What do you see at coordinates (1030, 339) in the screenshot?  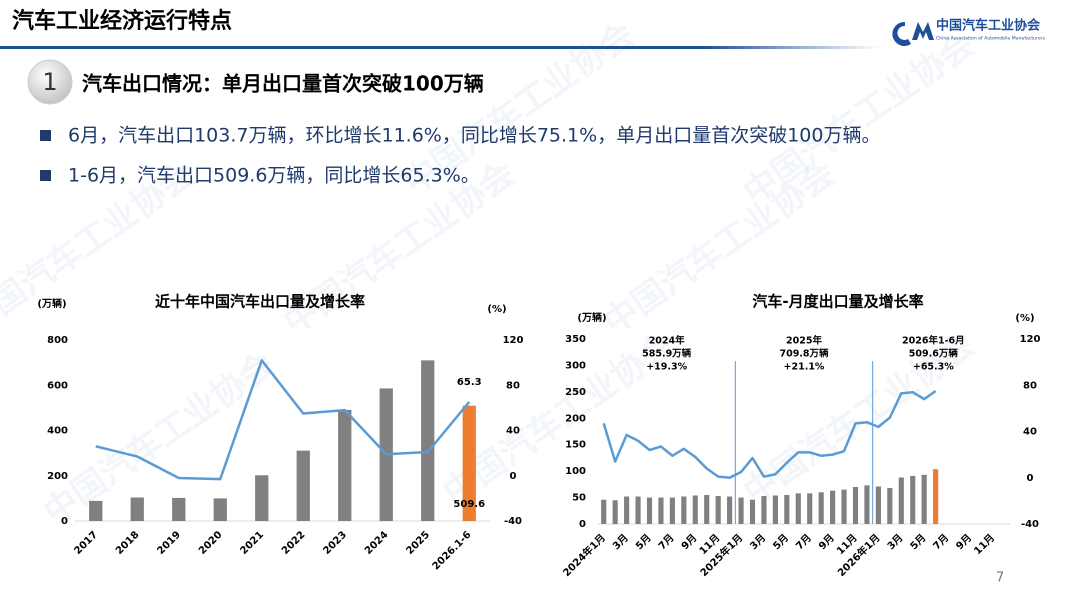 I see `y2-tick-label: 120` at bounding box center [1030, 339].